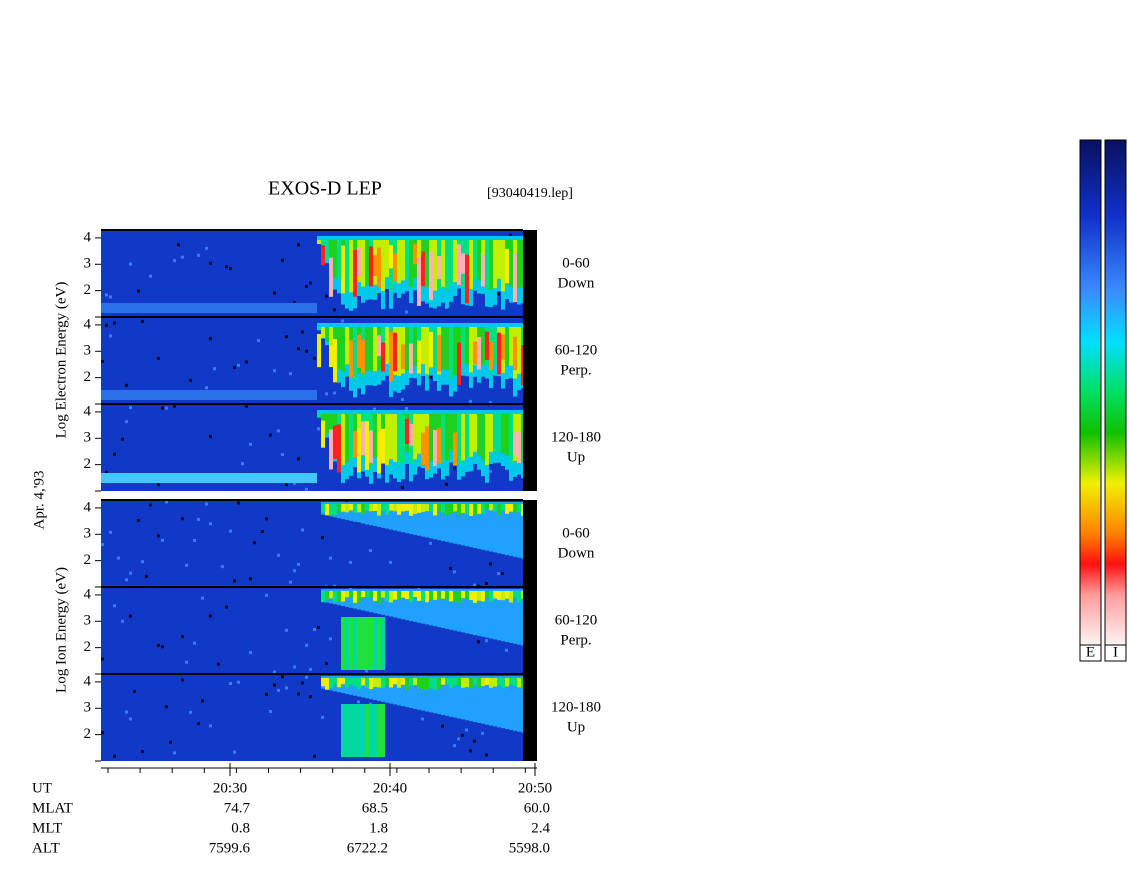 This screenshot has height=875, width=1130. Describe the element at coordinates (529, 848) in the screenshot. I see `orbit-value: 5598.0` at that location.